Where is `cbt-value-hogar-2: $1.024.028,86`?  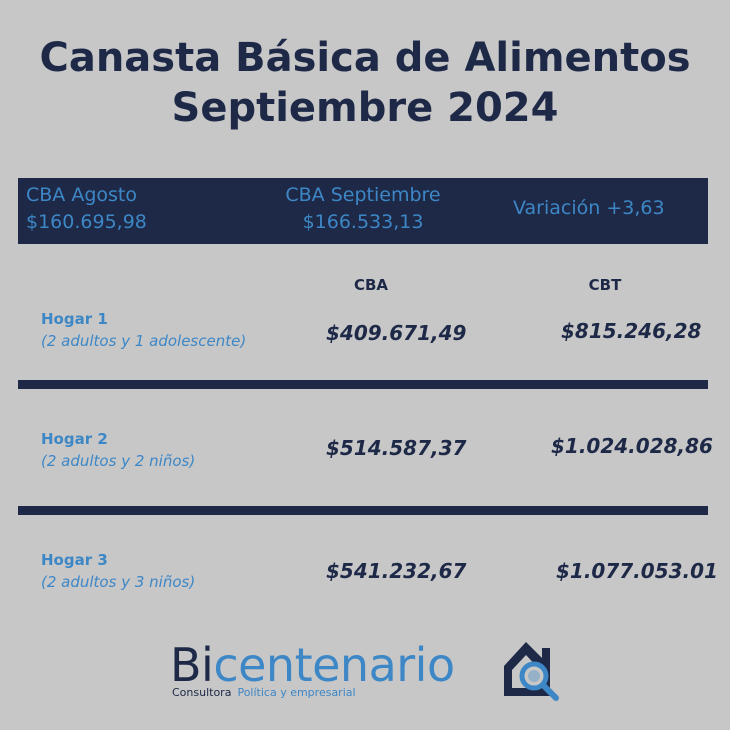 cbt-value-hogar-2: $1.024.028,86 is located at coordinates (632, 446).